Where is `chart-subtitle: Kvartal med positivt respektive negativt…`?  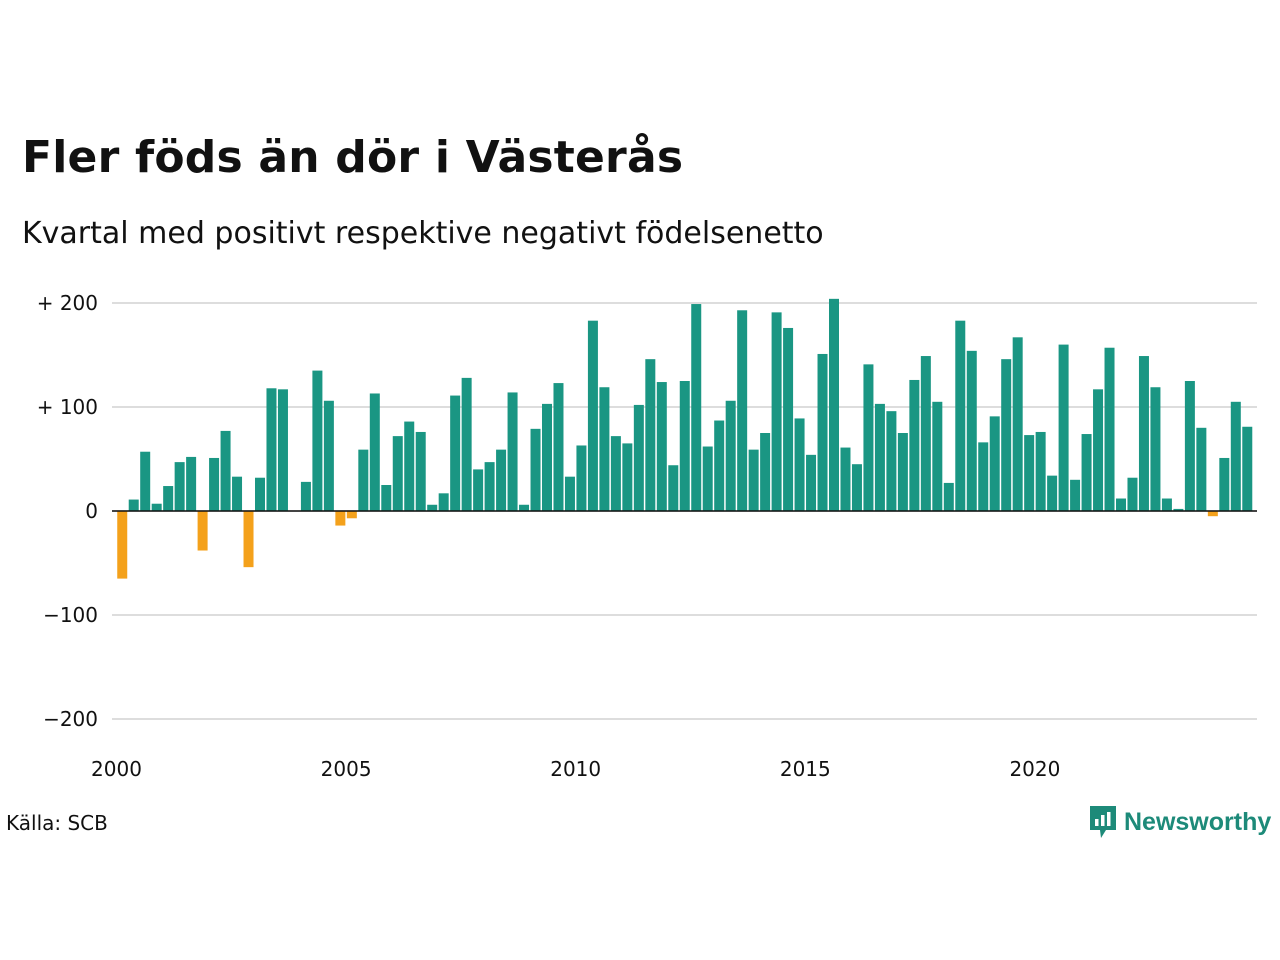
chart-subtitle: Kvartal med positivt respektive negativt… is located at coordinates (423, 233).